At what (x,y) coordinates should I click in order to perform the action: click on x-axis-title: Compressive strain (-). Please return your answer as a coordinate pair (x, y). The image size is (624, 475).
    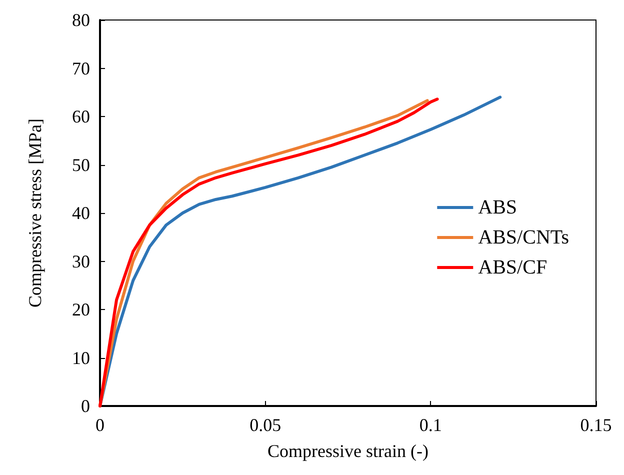
    Looking at the image, I should click on (348, 451).